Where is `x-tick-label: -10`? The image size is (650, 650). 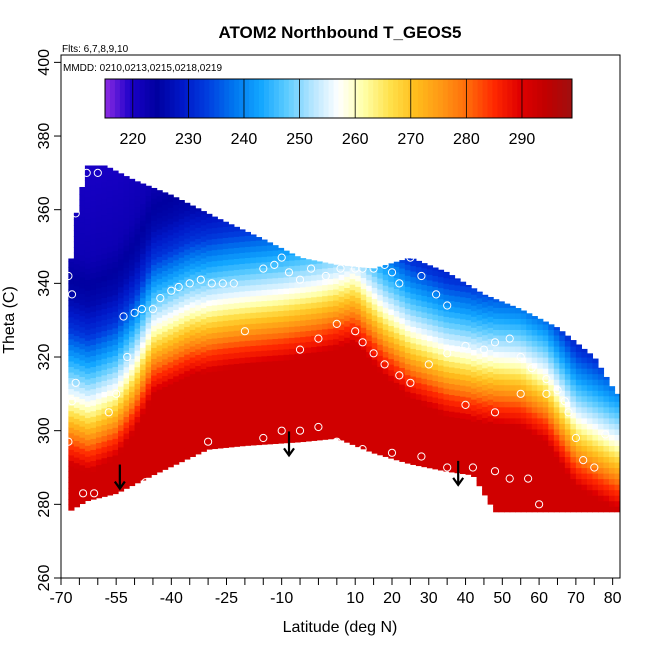 x-tick-label: -10 is located at coordinates (281, 598).